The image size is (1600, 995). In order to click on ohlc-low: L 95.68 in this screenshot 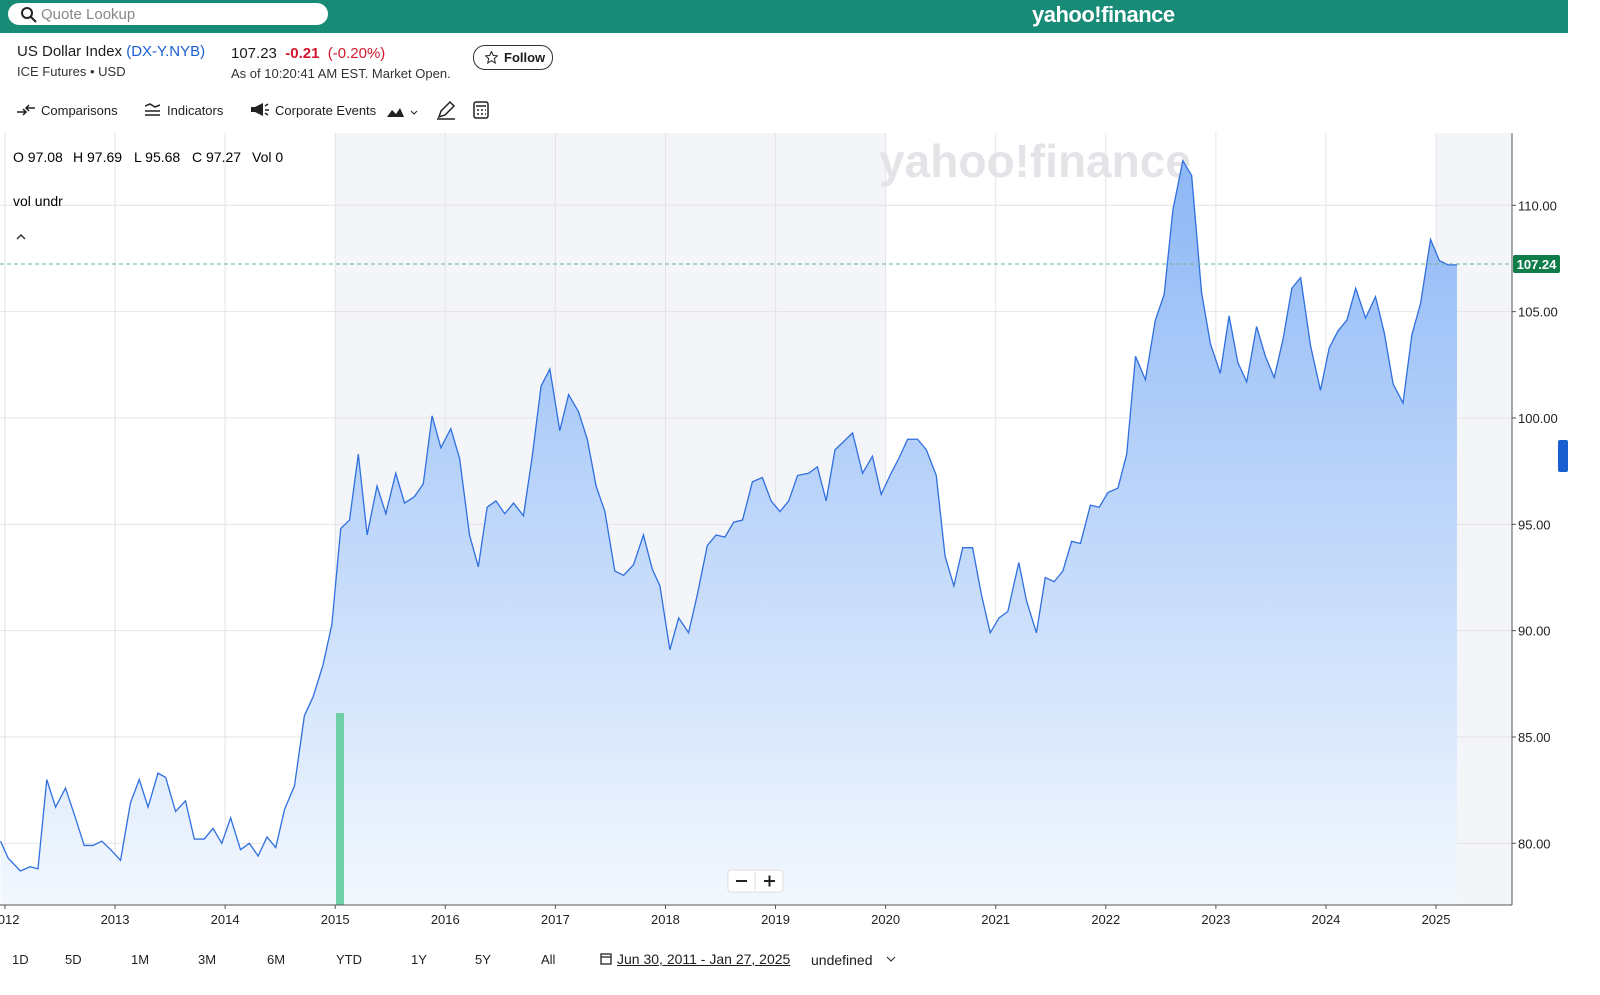, I will do `click(157, 157)`.